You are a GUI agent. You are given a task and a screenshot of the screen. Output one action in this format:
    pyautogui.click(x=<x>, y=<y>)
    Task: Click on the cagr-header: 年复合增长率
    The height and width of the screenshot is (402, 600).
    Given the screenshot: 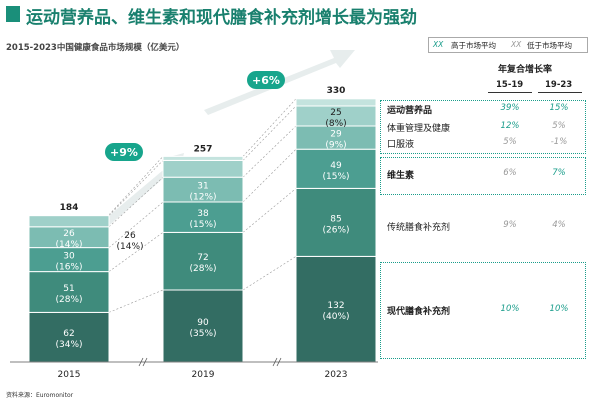 What is the action you would take?
    pyautogui.click(x=525, y=70)
    